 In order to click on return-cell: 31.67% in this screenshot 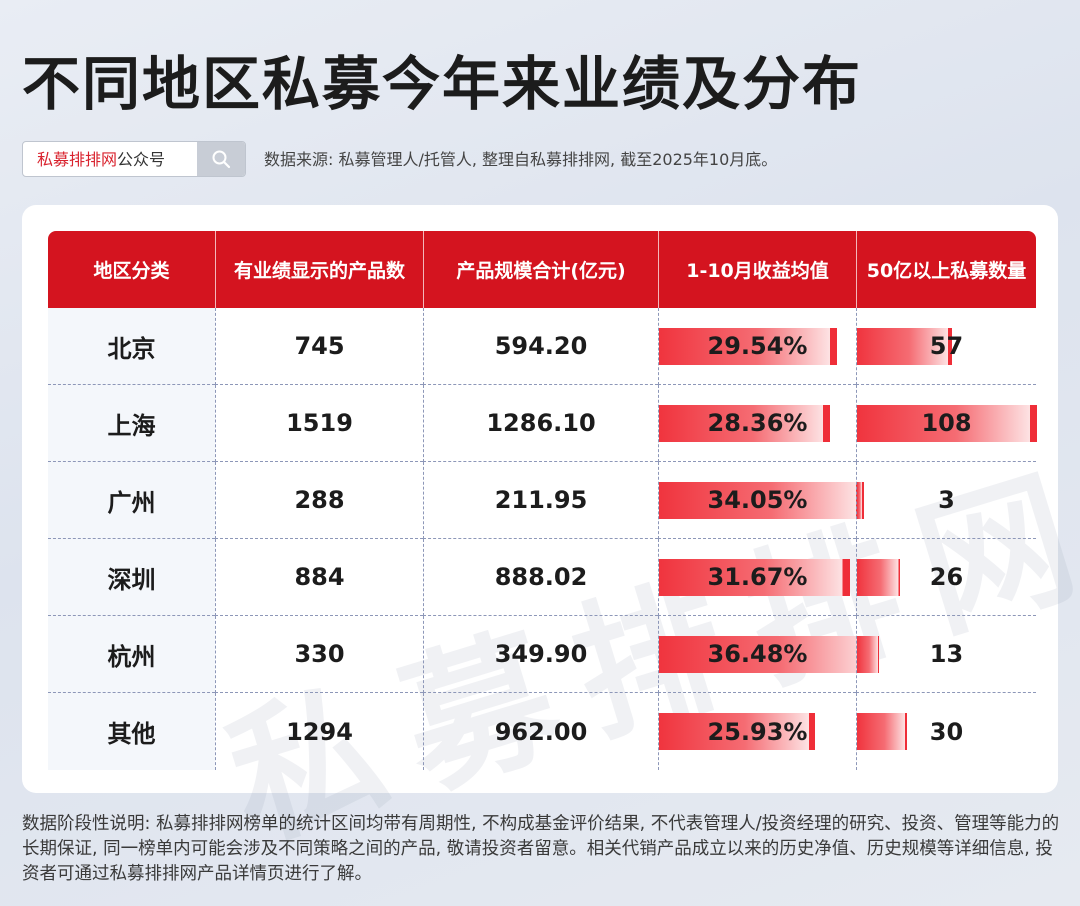, I will do `click(757, 577)`.